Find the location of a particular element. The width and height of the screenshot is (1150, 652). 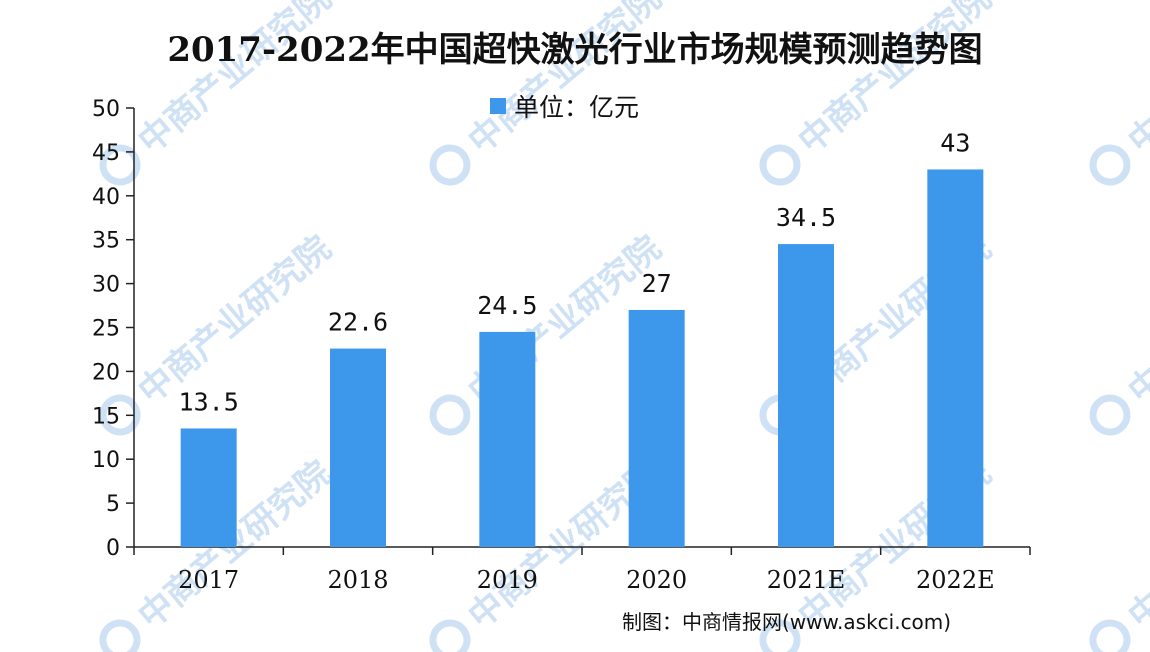

x-tick-label: 2017 is located at coordinates (208, 580).